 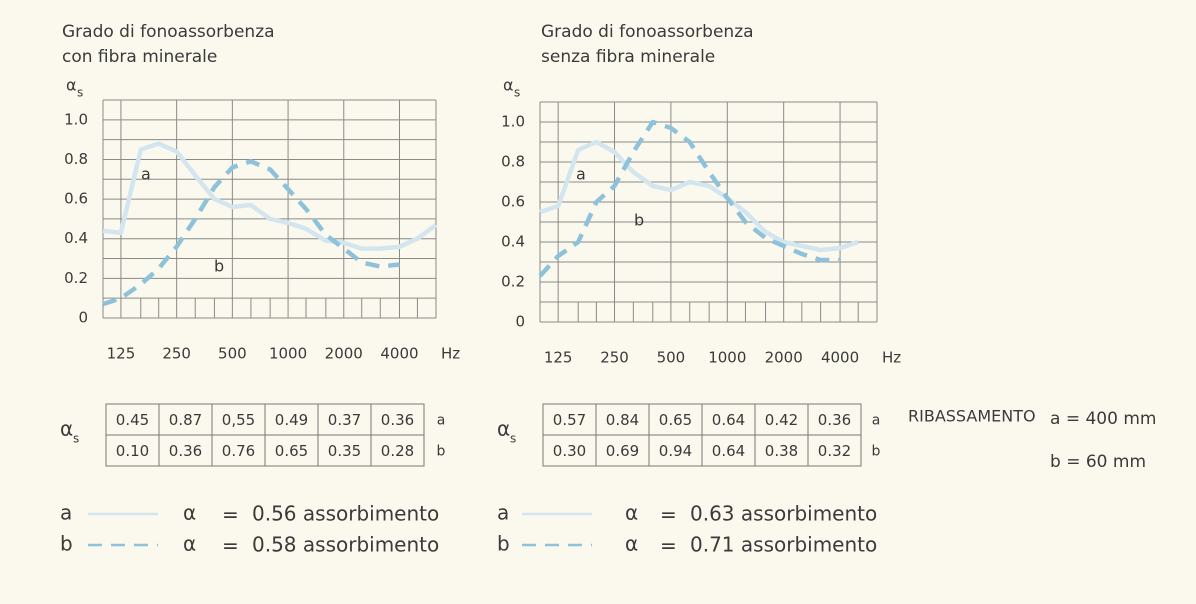 I want to click on table-cell: 0.28, so click(x=397, y=451).